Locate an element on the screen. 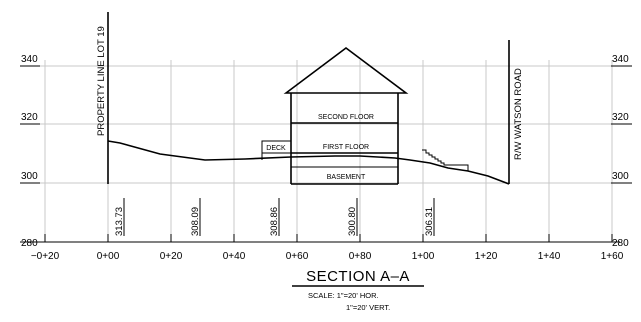  ground-elevation-label: 308.86 is located at coordinates (274, 221).